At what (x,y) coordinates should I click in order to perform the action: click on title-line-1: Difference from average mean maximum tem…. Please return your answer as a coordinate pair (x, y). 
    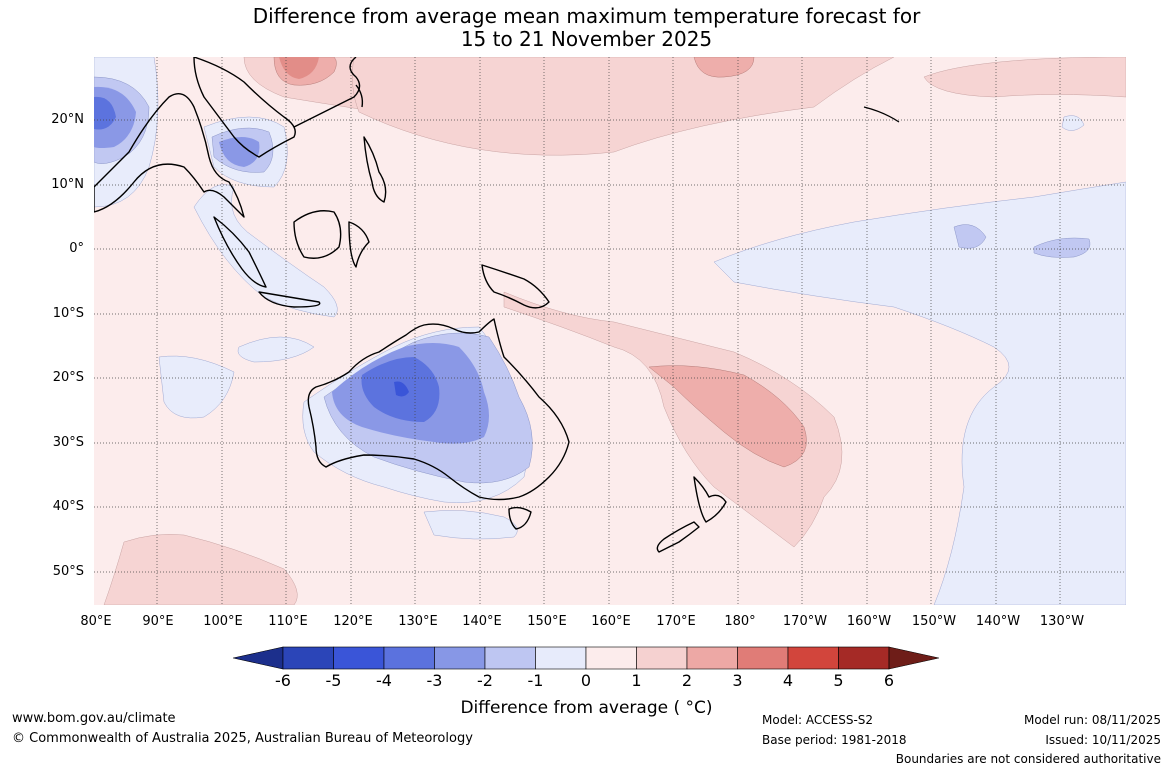
    Looking at the image, I should click on (586, 16).